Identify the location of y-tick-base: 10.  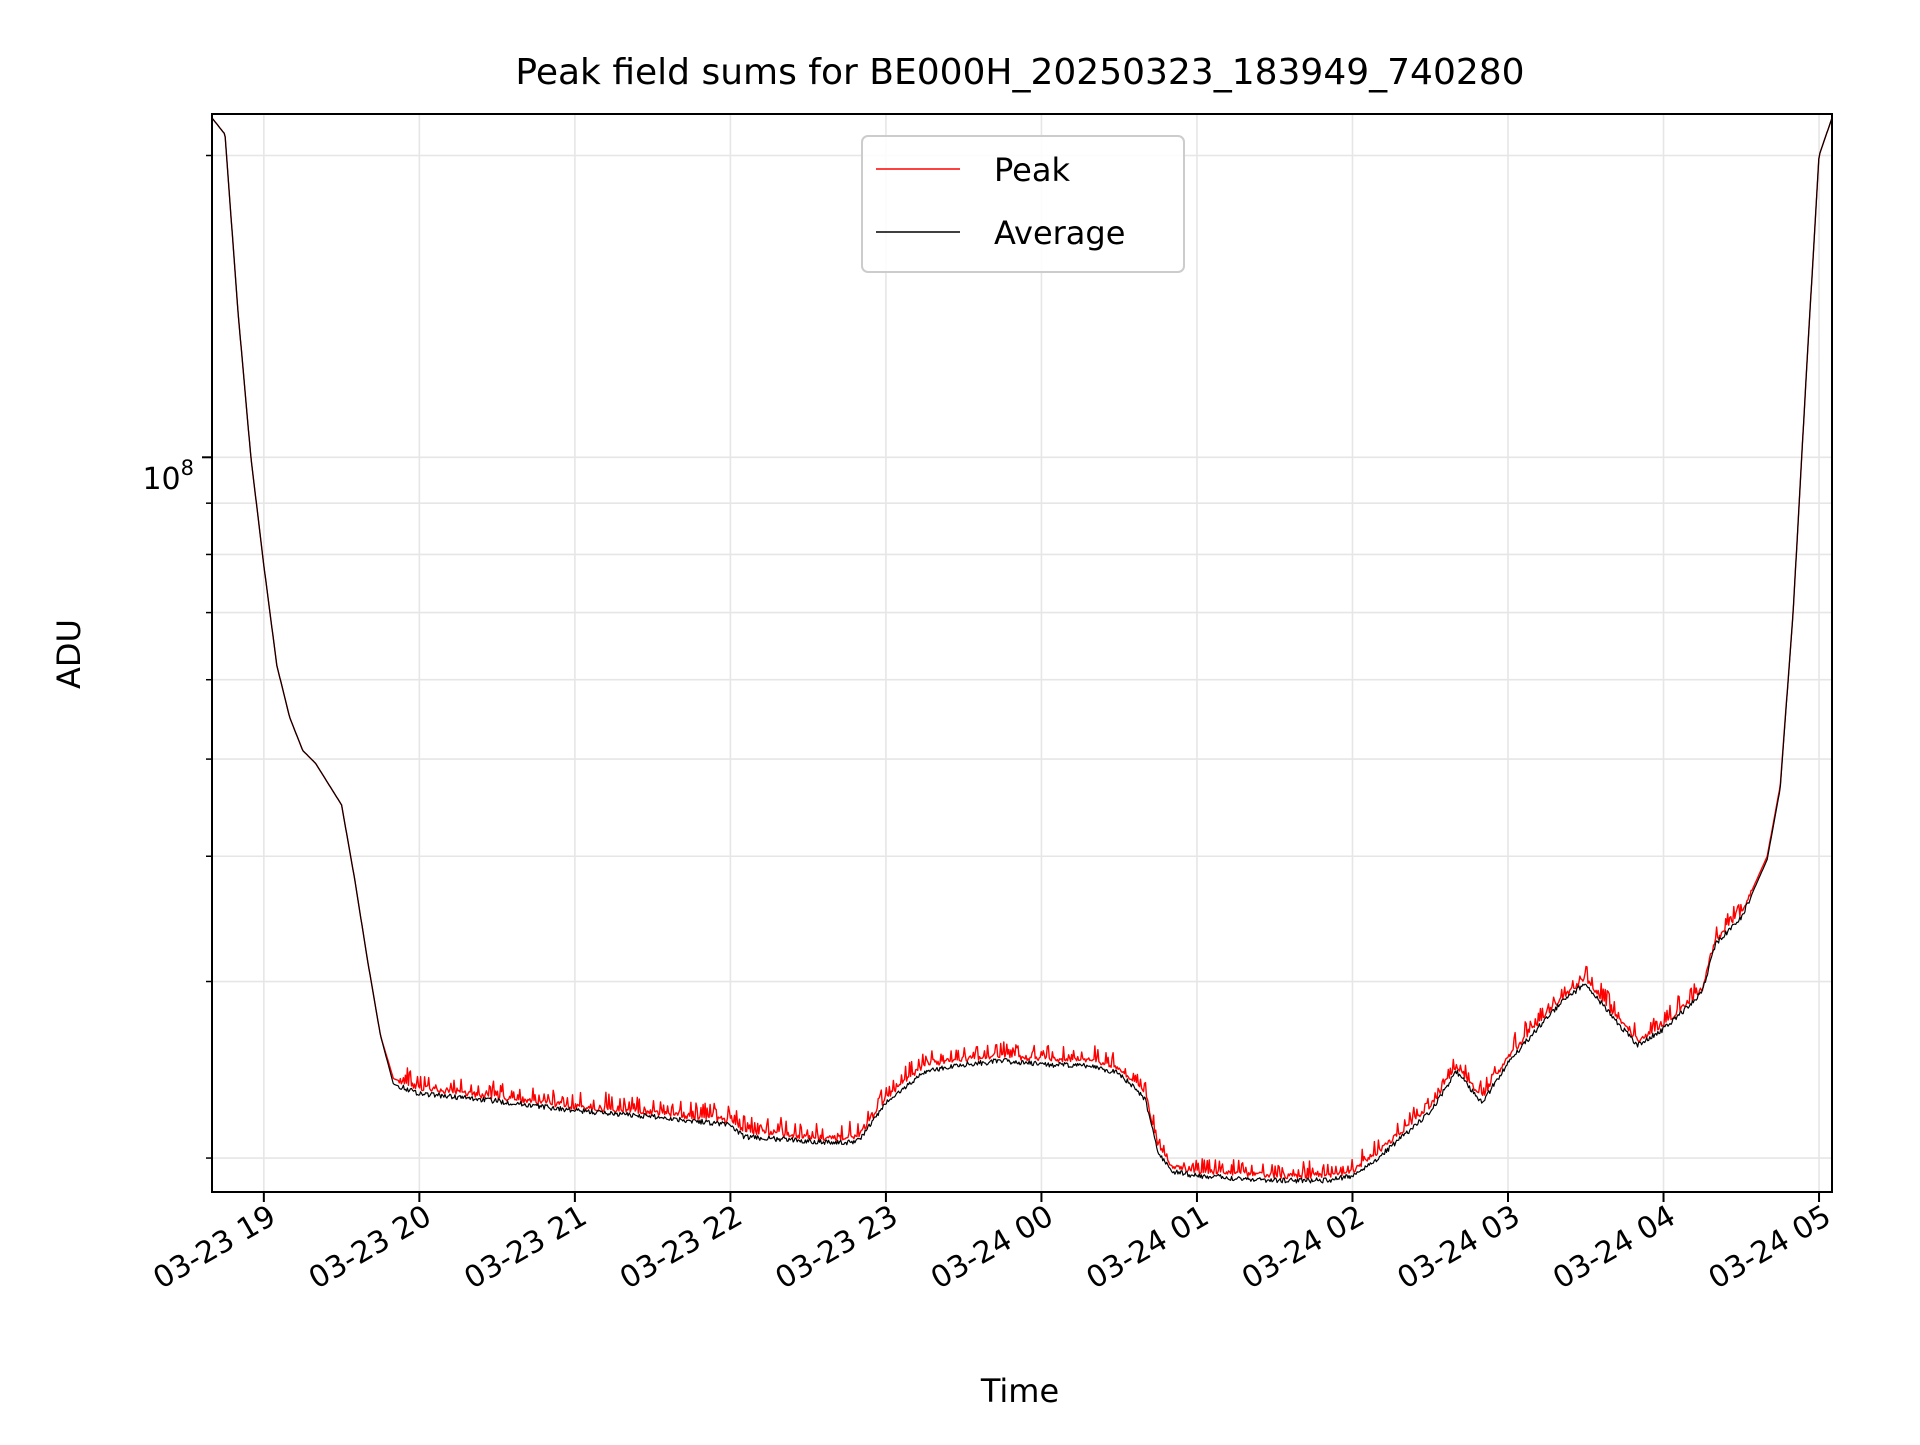
(161, 479).